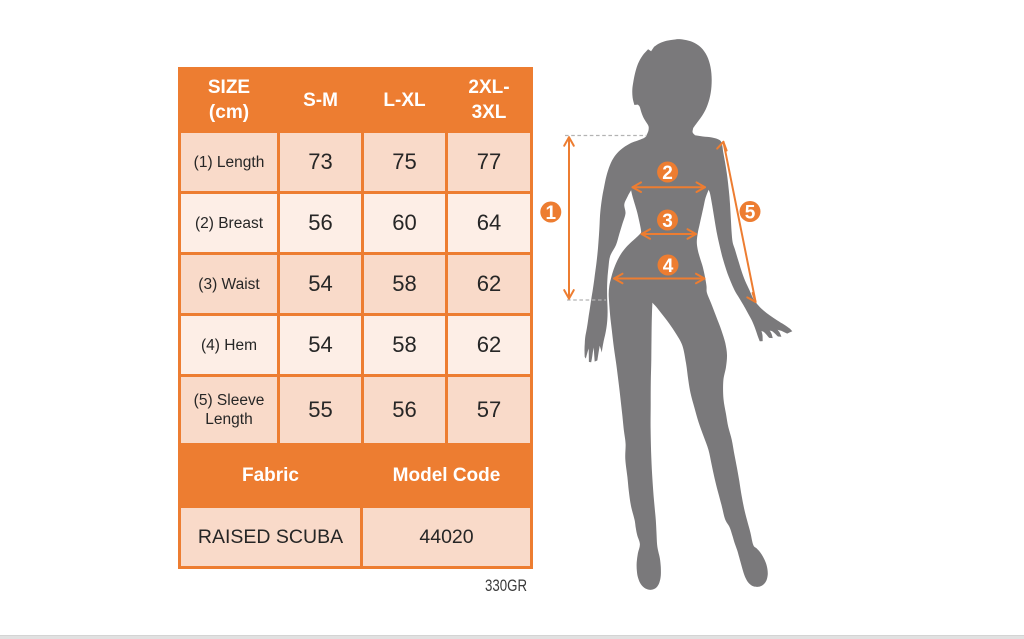 The width and height of the screenshot is (1024, 639). What do you see at coordinates (551, 213) in the screenshot?
I see `svg-text: 1` at bounding box center [551, 213].